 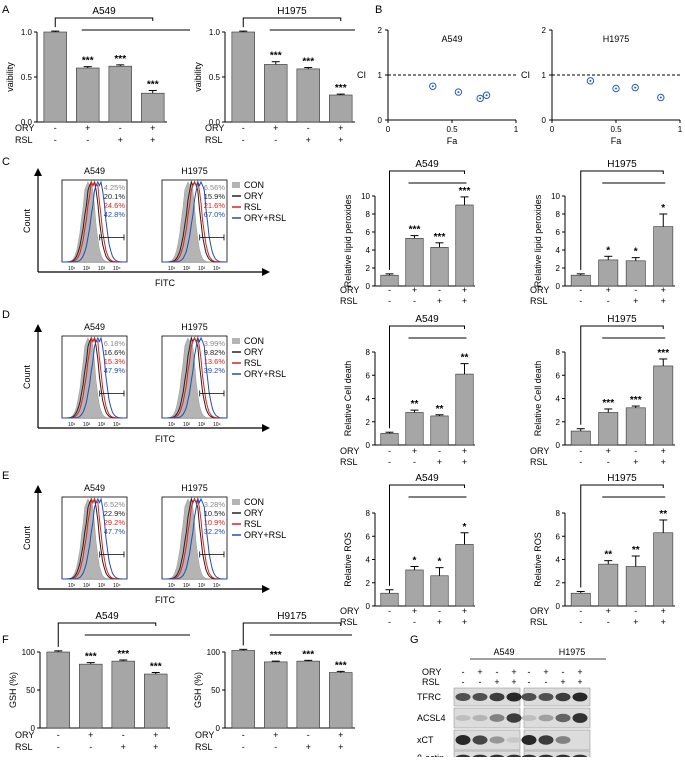 What do you see at coordinates (115, 343) in the screenshot?
I see `gate-percentage: 6.18%` at bounding box center [115, 343].